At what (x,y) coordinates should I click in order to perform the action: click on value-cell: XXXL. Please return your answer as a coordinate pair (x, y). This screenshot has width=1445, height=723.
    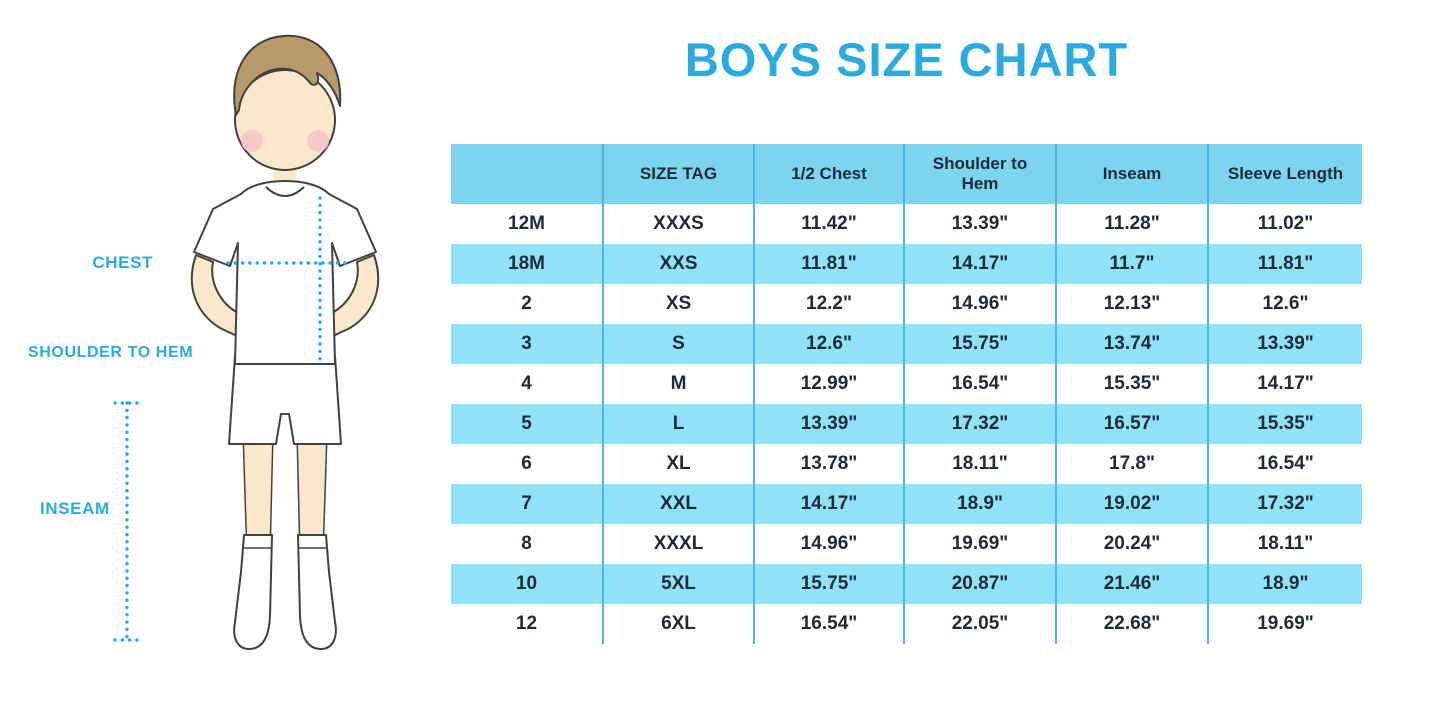
    Looking at the image, I should click on (677, 544).